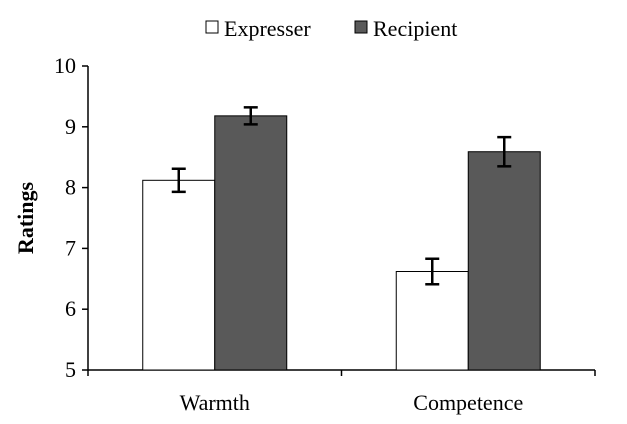  I want to click on y-tick-label: 7, so click(70, 247).